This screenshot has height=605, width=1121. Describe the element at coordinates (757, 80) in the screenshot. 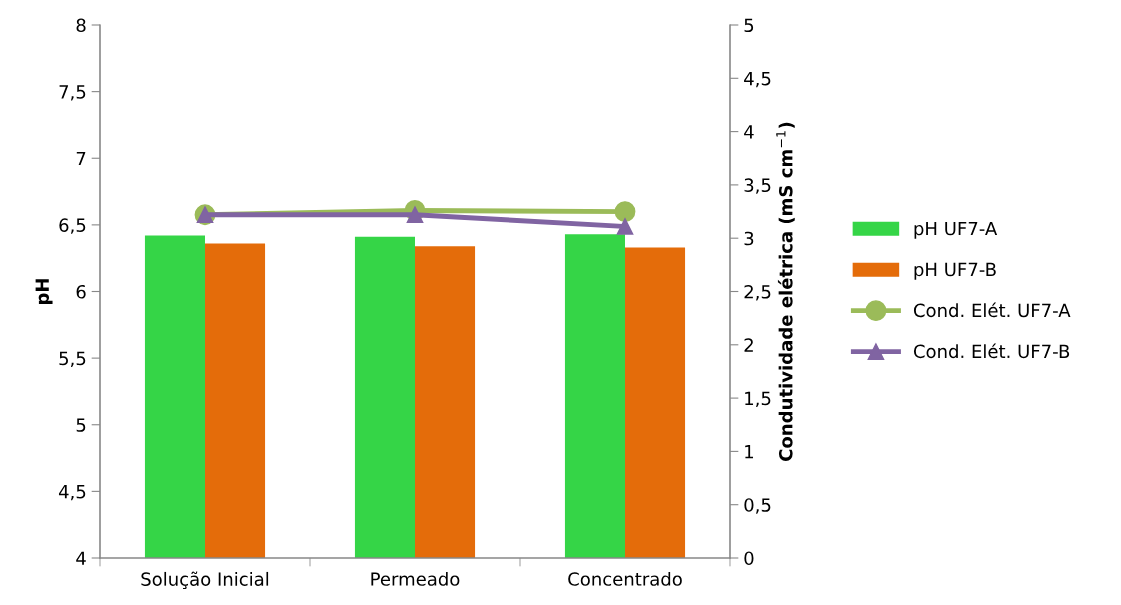

I see `y2-tick-label: 4,5` at that location.